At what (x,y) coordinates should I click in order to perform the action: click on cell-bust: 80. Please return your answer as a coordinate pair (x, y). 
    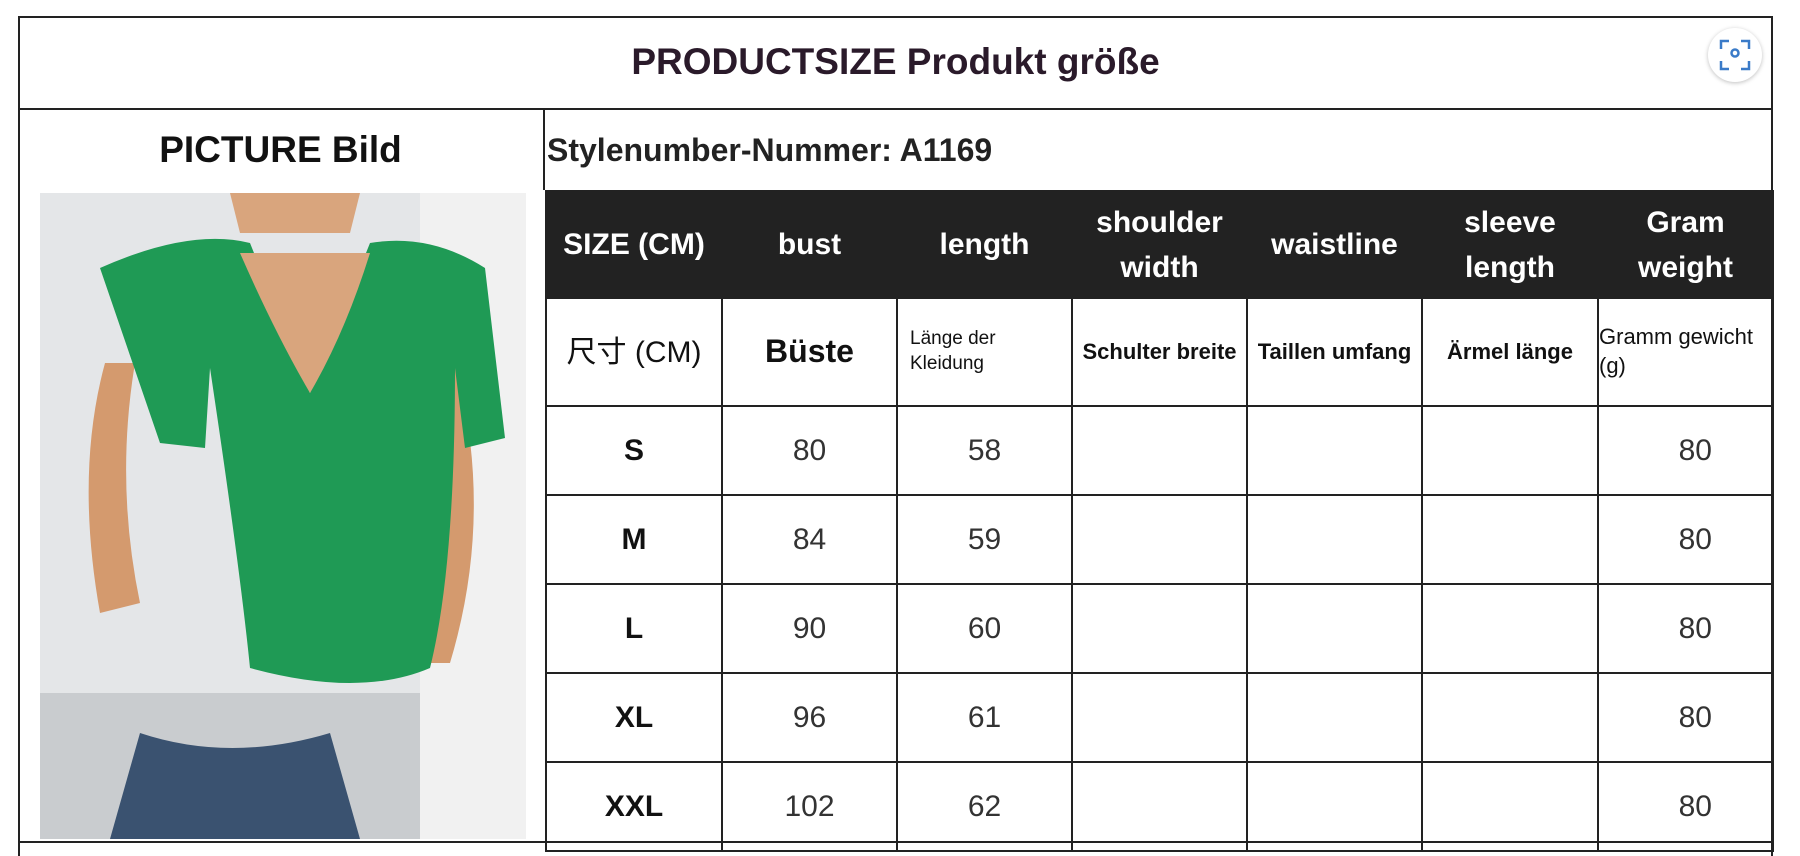
    Looking at the image, I should click on (809, 450).